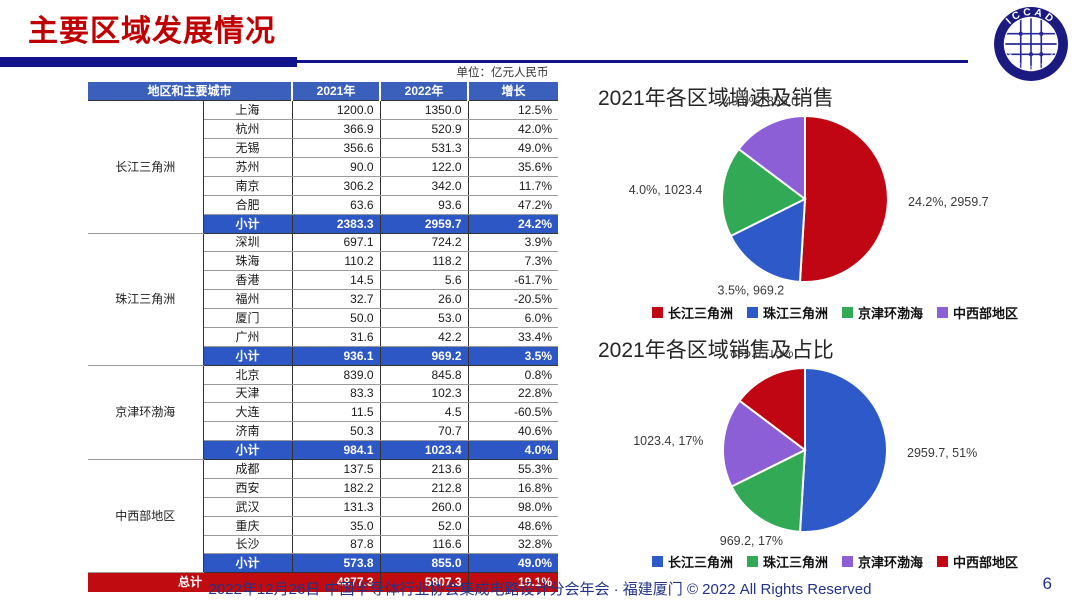 The width and height of the screenshot is (1080, 607). Describe the element at coordinates (323, 582) in the screenshot. I see `total-row: 总计 4877.3 5807.3 19.1%` at that location.